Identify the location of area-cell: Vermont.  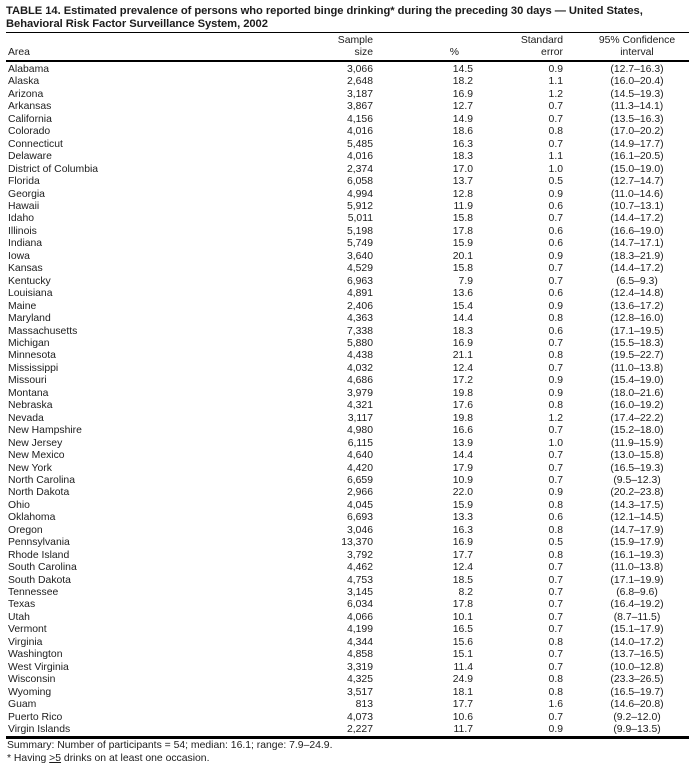
(27, 630).